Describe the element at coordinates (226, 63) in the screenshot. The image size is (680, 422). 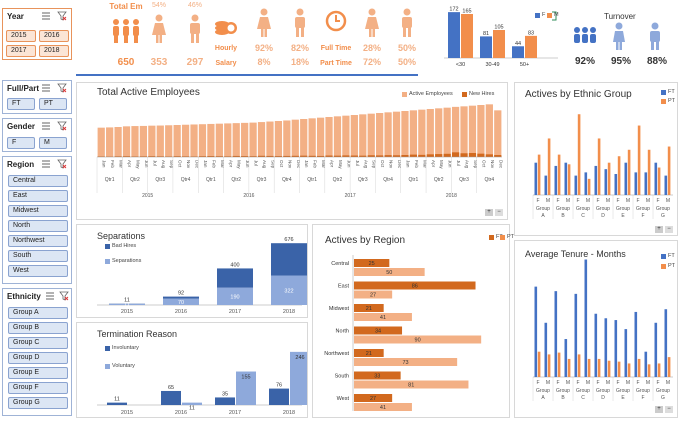
I see `salary-label: Salary` at that location.